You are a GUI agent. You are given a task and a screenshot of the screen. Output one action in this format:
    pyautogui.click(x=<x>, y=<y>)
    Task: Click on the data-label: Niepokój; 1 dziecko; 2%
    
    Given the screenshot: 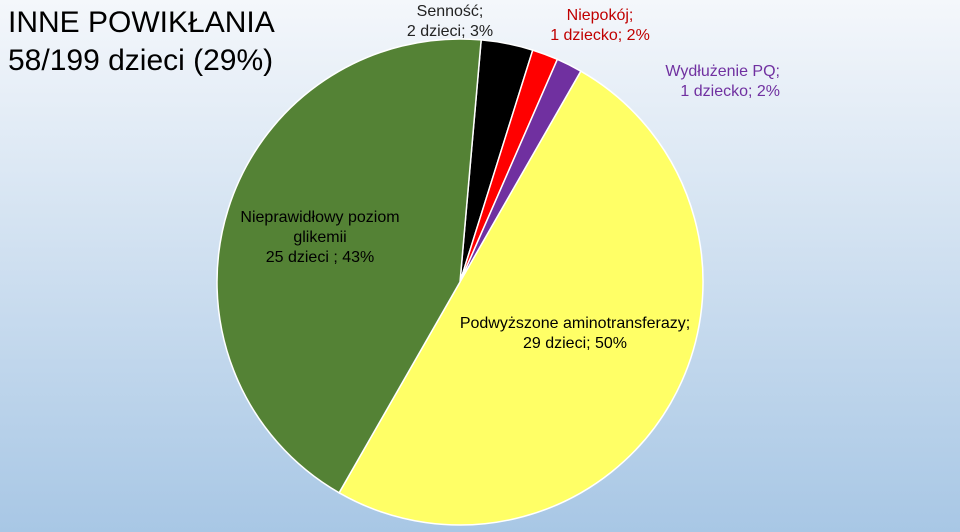 What is the action you would take?
    pyautogui.click(x=600, y=26)
    